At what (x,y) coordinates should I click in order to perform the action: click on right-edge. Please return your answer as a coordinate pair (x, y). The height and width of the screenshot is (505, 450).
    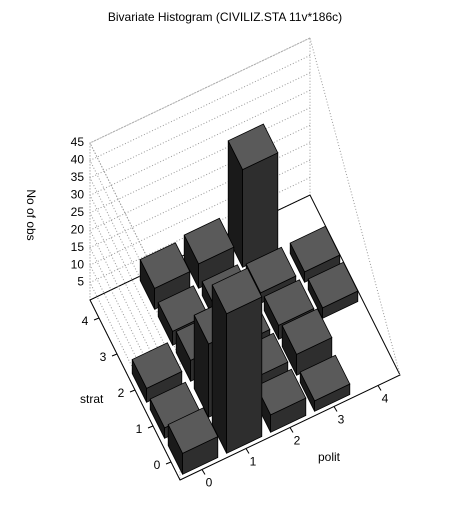
    Looking at the image, I should click on (355, 206).